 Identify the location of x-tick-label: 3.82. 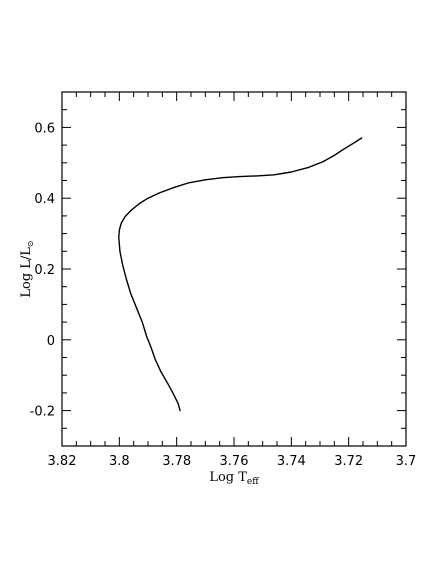
(62, 461).